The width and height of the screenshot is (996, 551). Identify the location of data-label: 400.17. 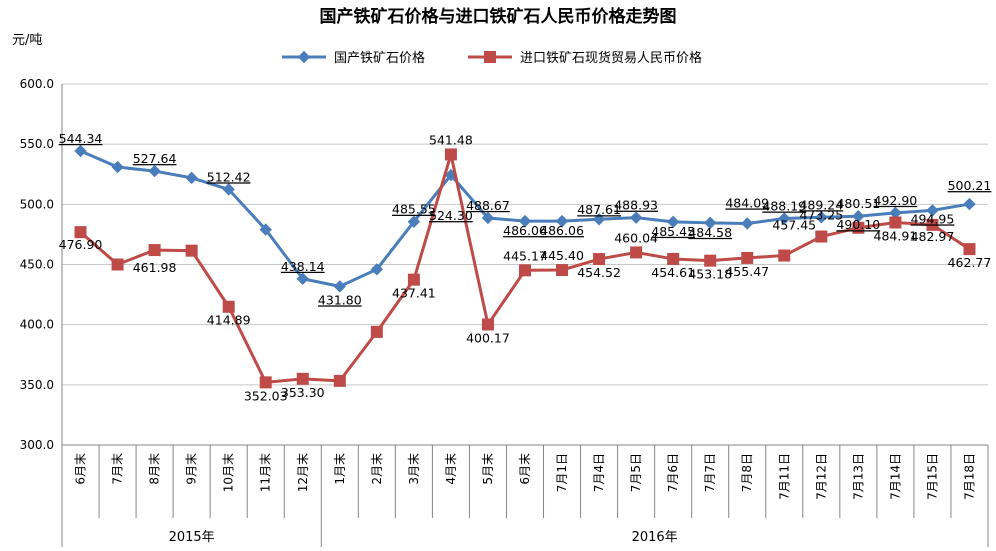
(488, 337).